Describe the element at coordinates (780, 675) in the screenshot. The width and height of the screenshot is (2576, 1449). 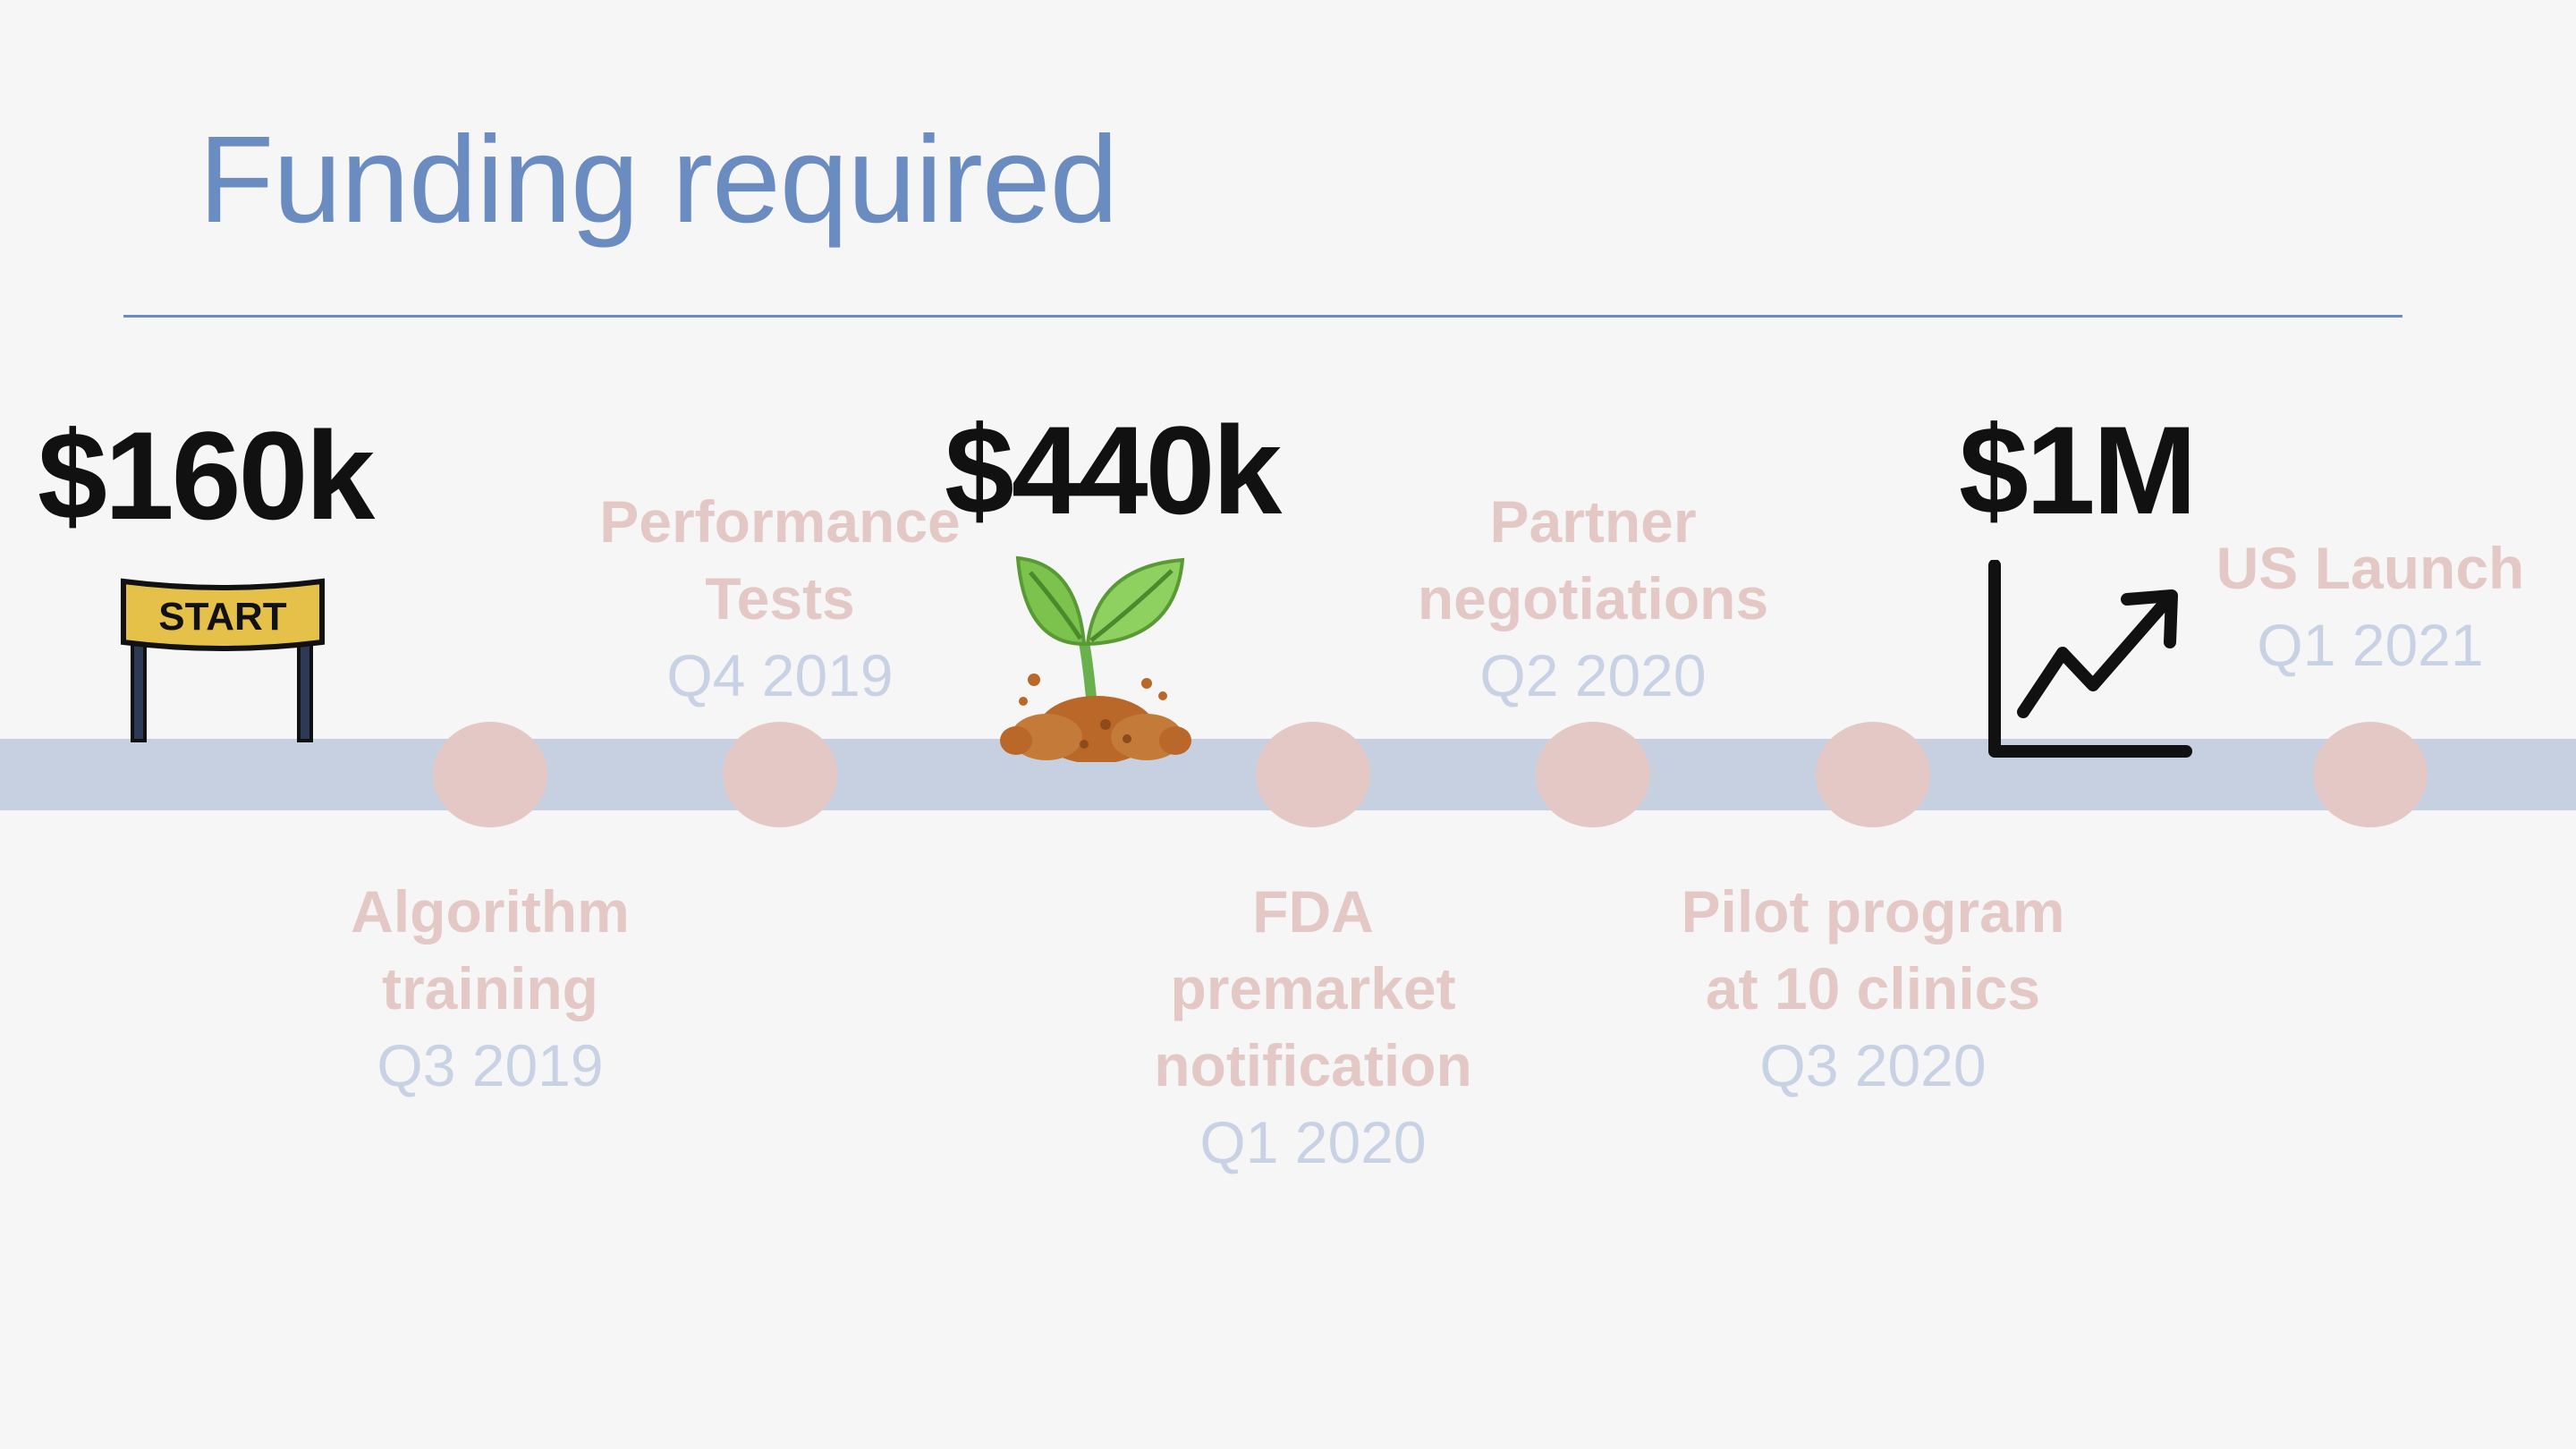
I see `milestone-date: Q4 2019` at that location.